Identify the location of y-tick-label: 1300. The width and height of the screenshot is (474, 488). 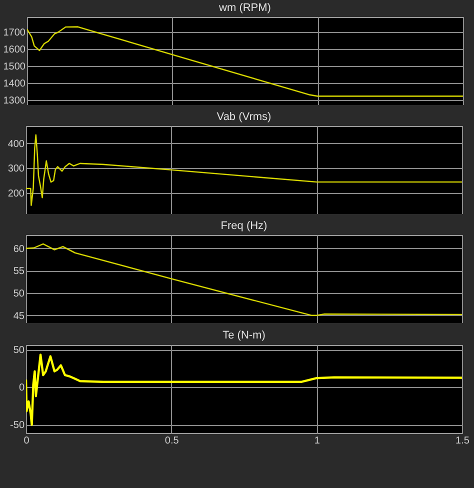
(14, 100).